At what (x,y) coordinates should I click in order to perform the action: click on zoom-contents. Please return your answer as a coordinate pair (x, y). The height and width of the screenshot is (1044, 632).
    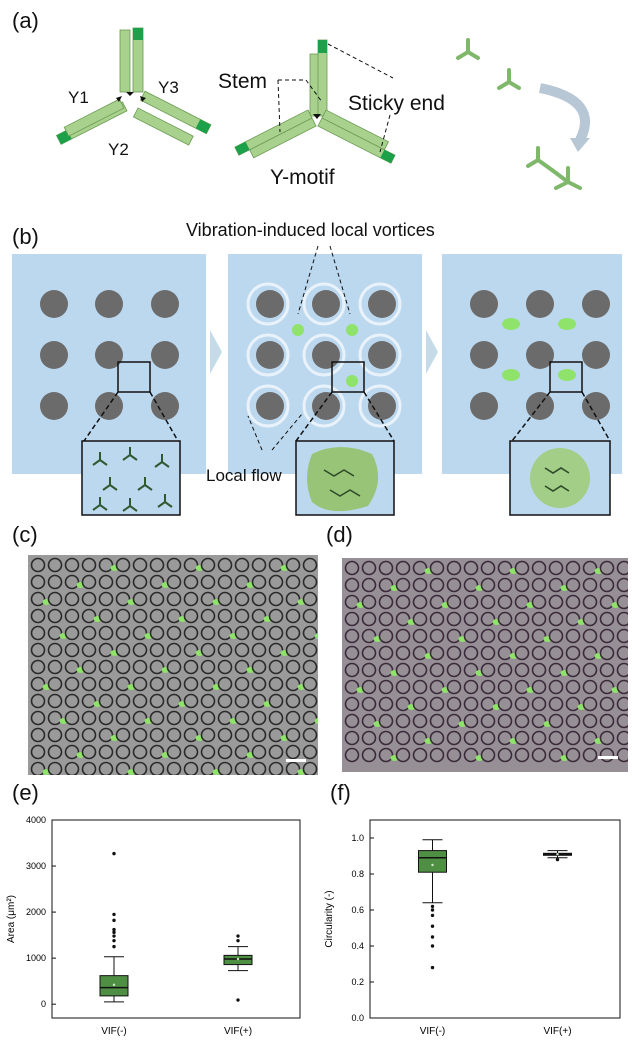
    Looking at the image, I should click on (341, 479).